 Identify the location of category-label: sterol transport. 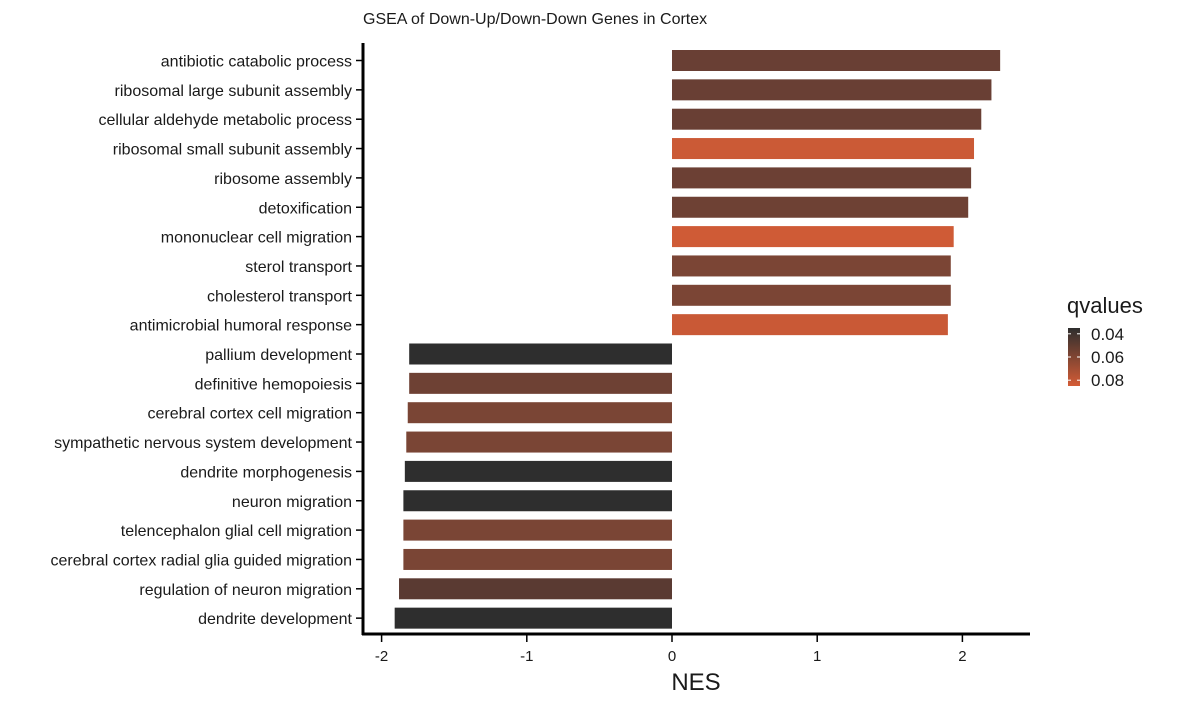
(298, 267).